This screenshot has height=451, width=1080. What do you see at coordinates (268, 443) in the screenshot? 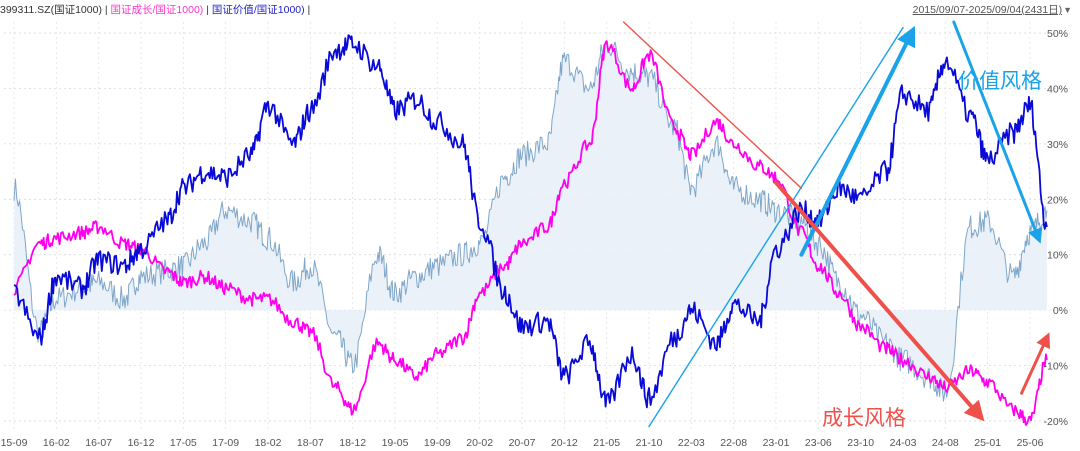
I see `x-tick-label: 18-02` at bounding box center [268, 443].